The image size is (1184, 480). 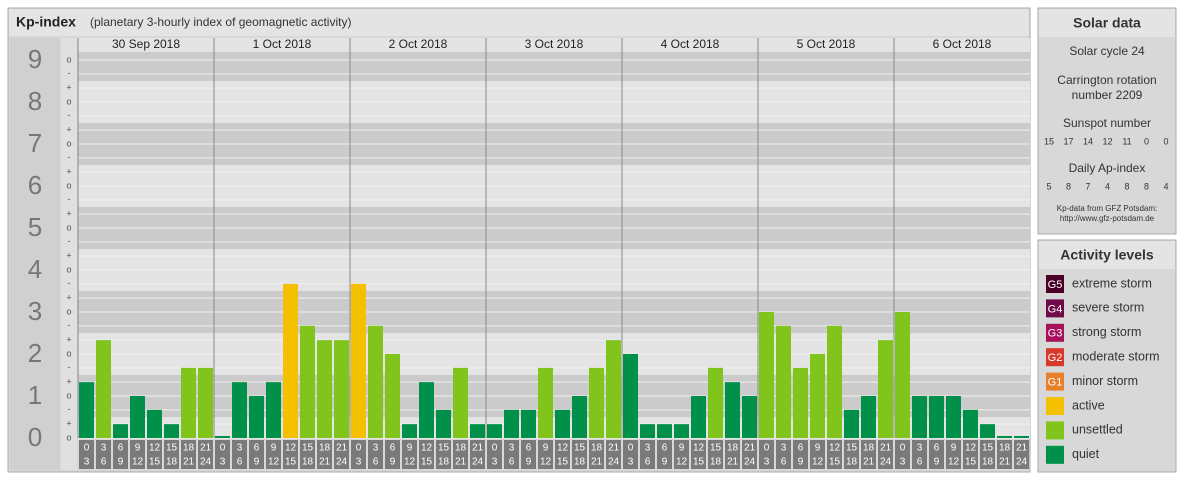 What do you see at coordinates (35, 269) in the screenshot?
I see `y-tick-label: 4` at bounding box center [35, 269].